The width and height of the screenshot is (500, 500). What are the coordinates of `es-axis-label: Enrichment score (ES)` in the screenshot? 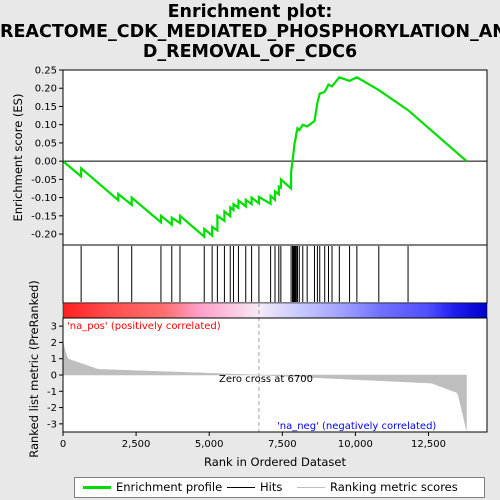 It's located at (18, 158).